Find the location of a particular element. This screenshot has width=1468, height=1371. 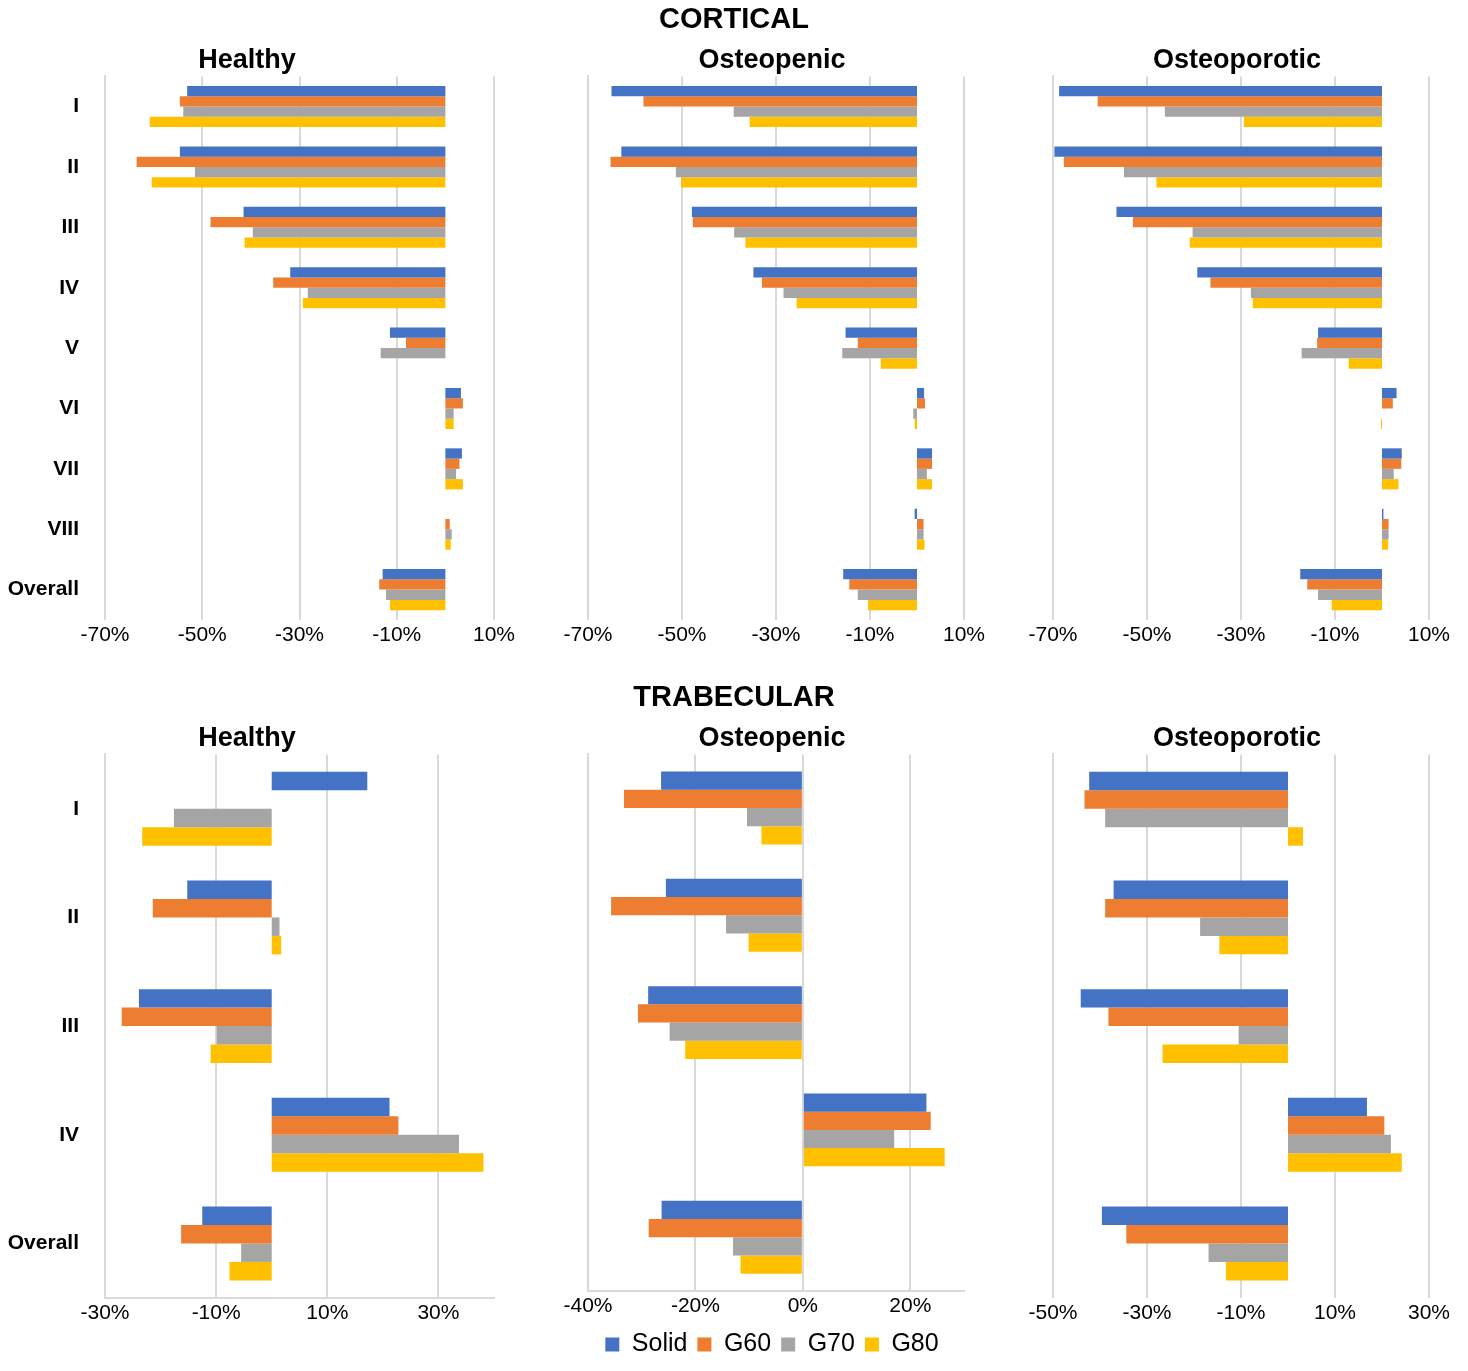

x-tick-label: -10% is located at coordinates (216, 1312).